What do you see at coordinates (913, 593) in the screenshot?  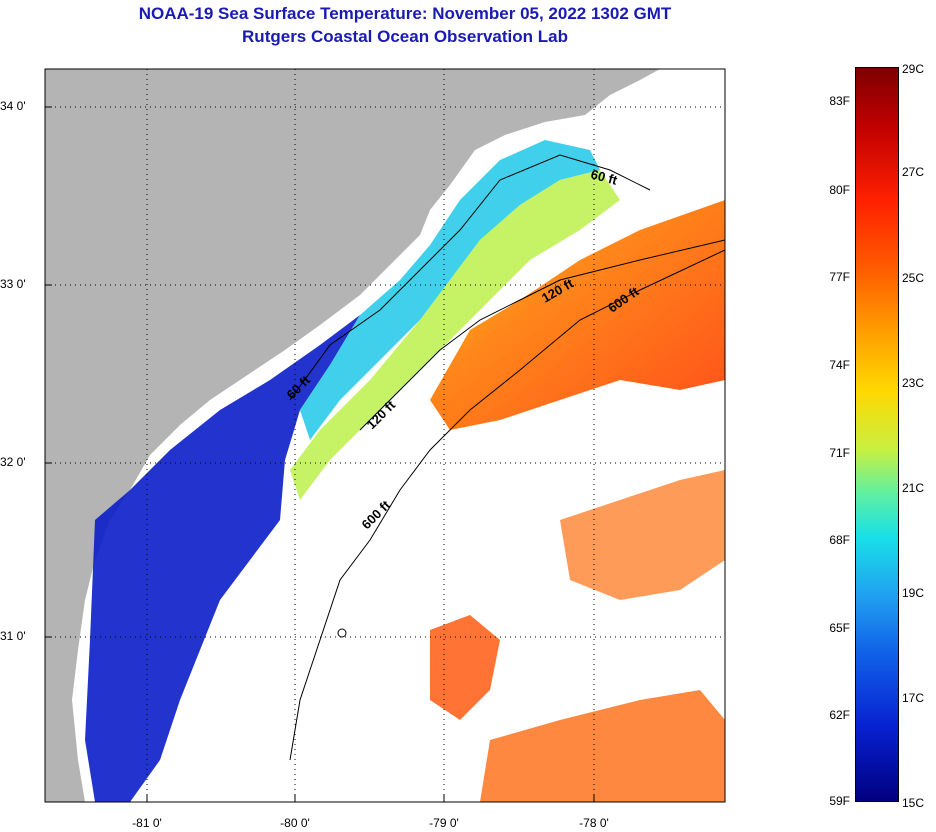 I see `colorbar-c-label: 19C` at bounding box center [913, 593].